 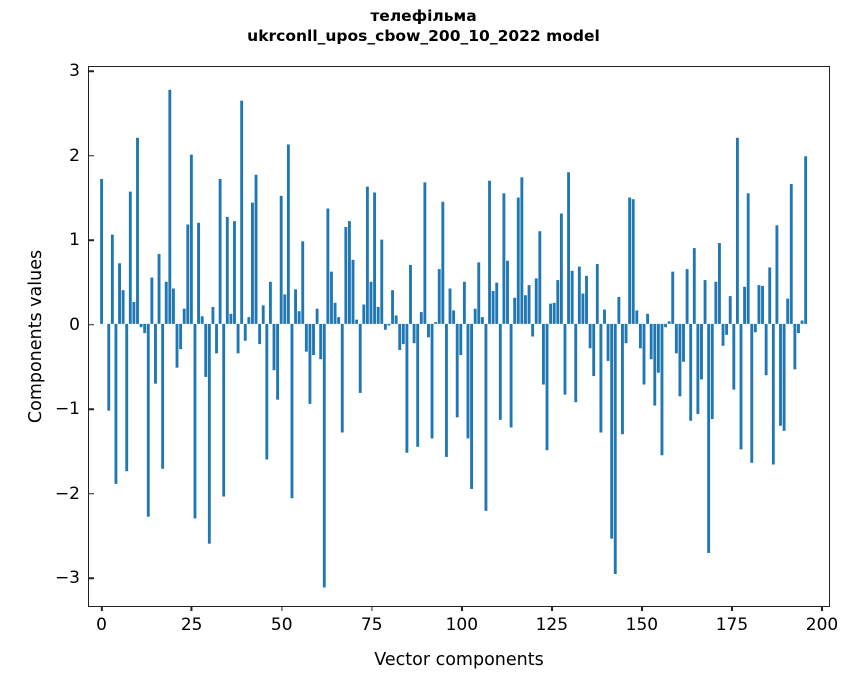 I want to click on x-tick-label: 200, so click(x=822, y=625).